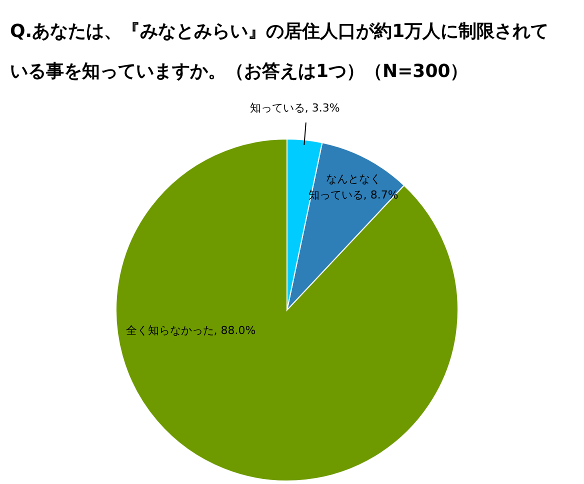 The height and width of the screenshot is (484, 584). I want to click on slice-label: 全く知らなかった, 88.0%, so click(191, 330).